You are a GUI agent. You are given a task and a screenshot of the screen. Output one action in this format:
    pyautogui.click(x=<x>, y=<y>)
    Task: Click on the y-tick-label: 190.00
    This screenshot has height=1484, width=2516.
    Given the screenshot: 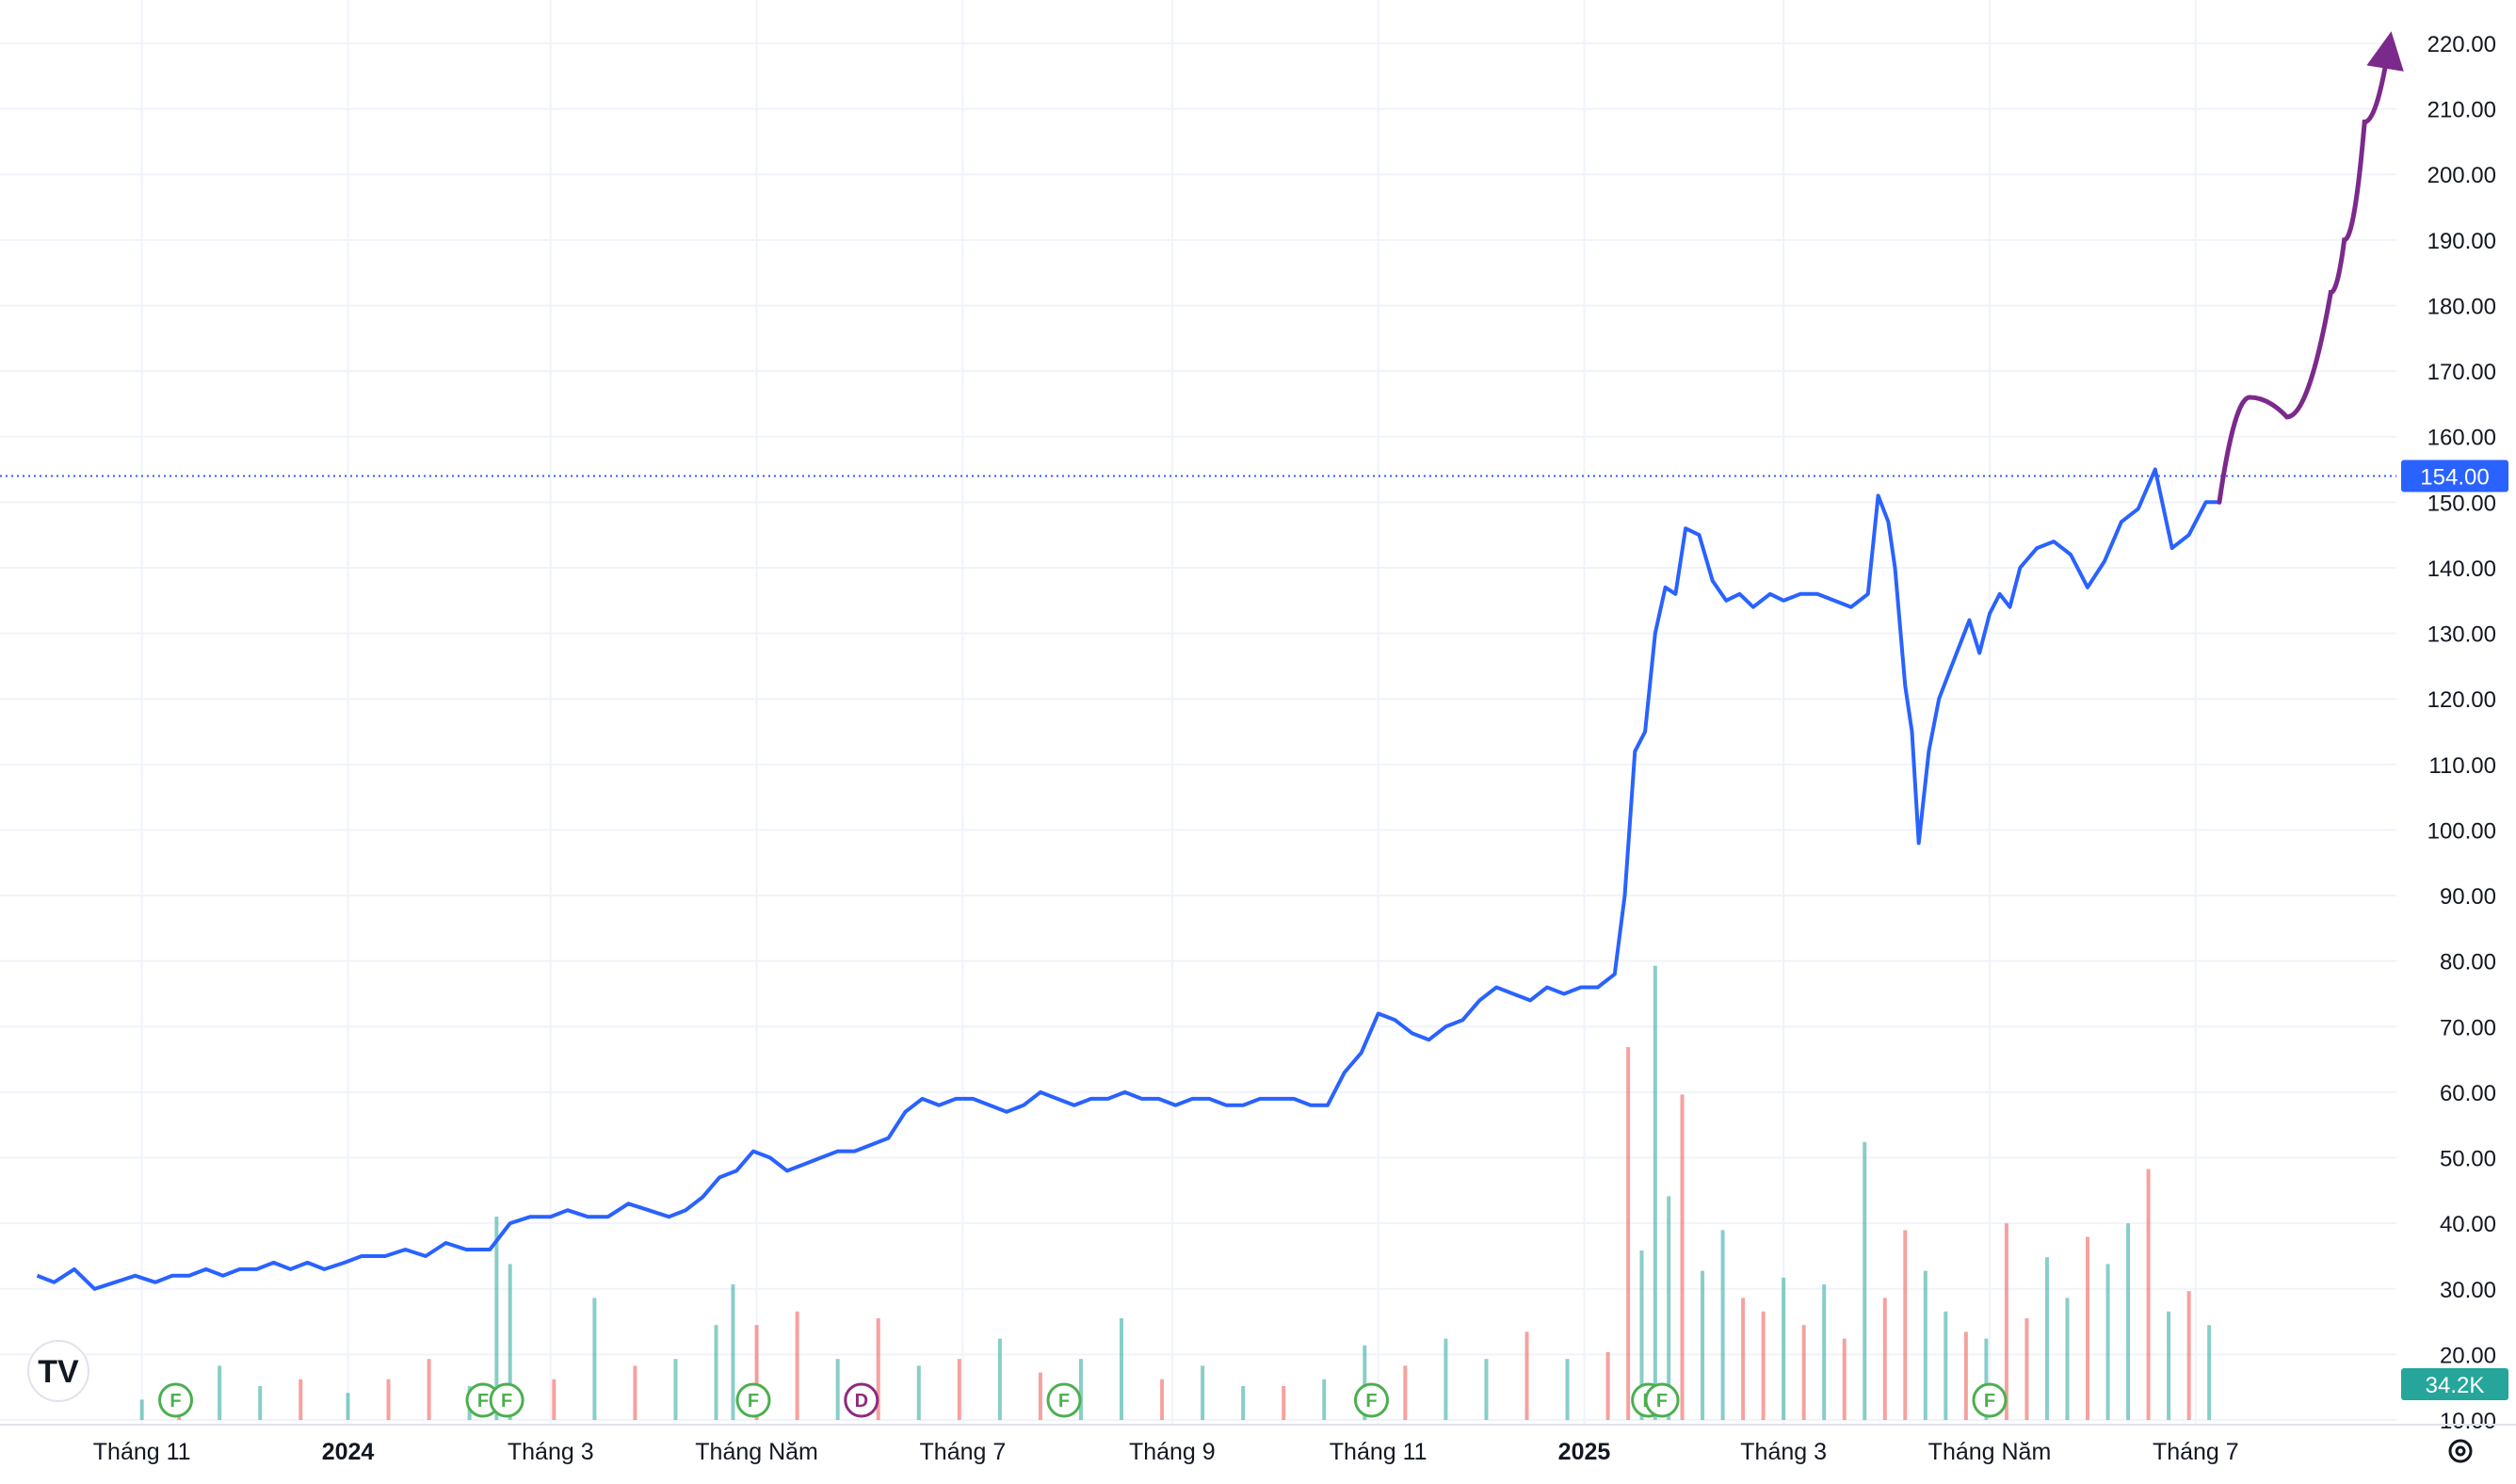 What is the action you would take?
    pyautogui.click(x=2461, y=242)
    